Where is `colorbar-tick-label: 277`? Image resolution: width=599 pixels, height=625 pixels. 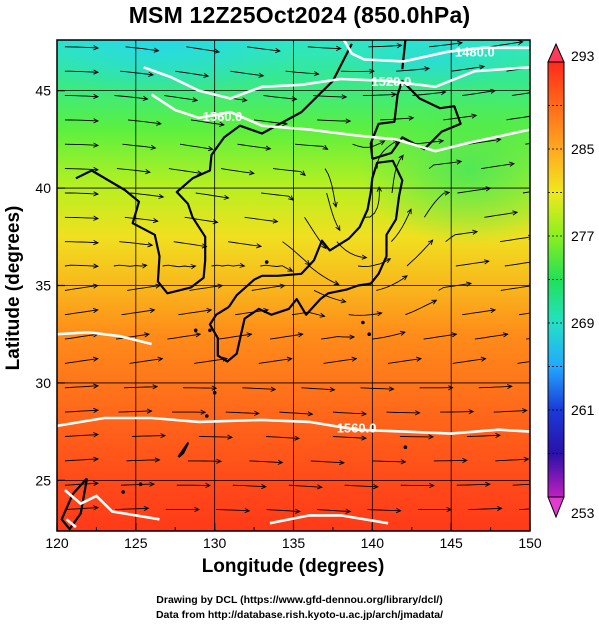
colorbar-tick-label: 277 is located at coordinates (583, 236).